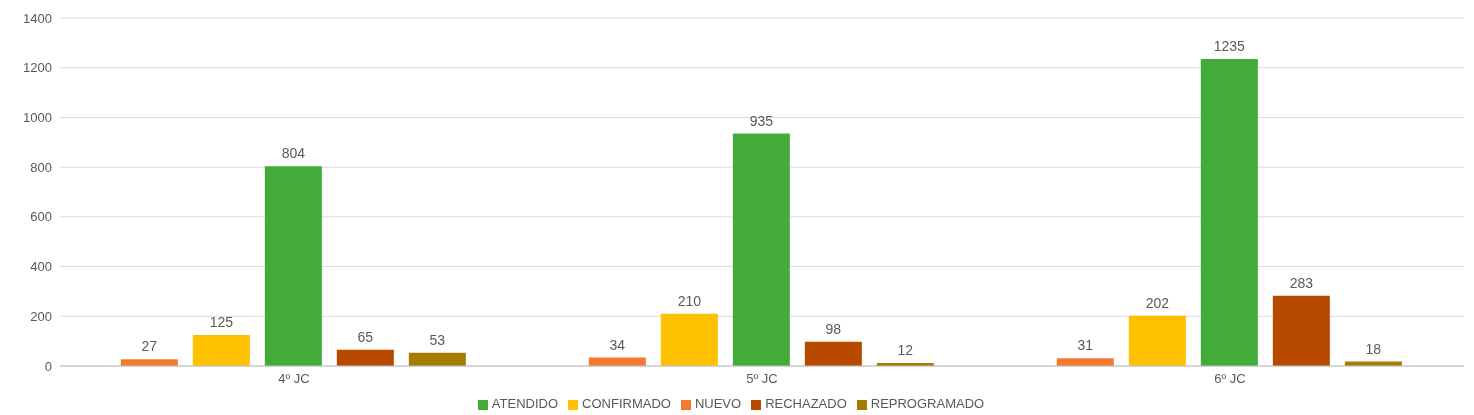  I want to click on y-tick-label: 1400, so click(37, 18).